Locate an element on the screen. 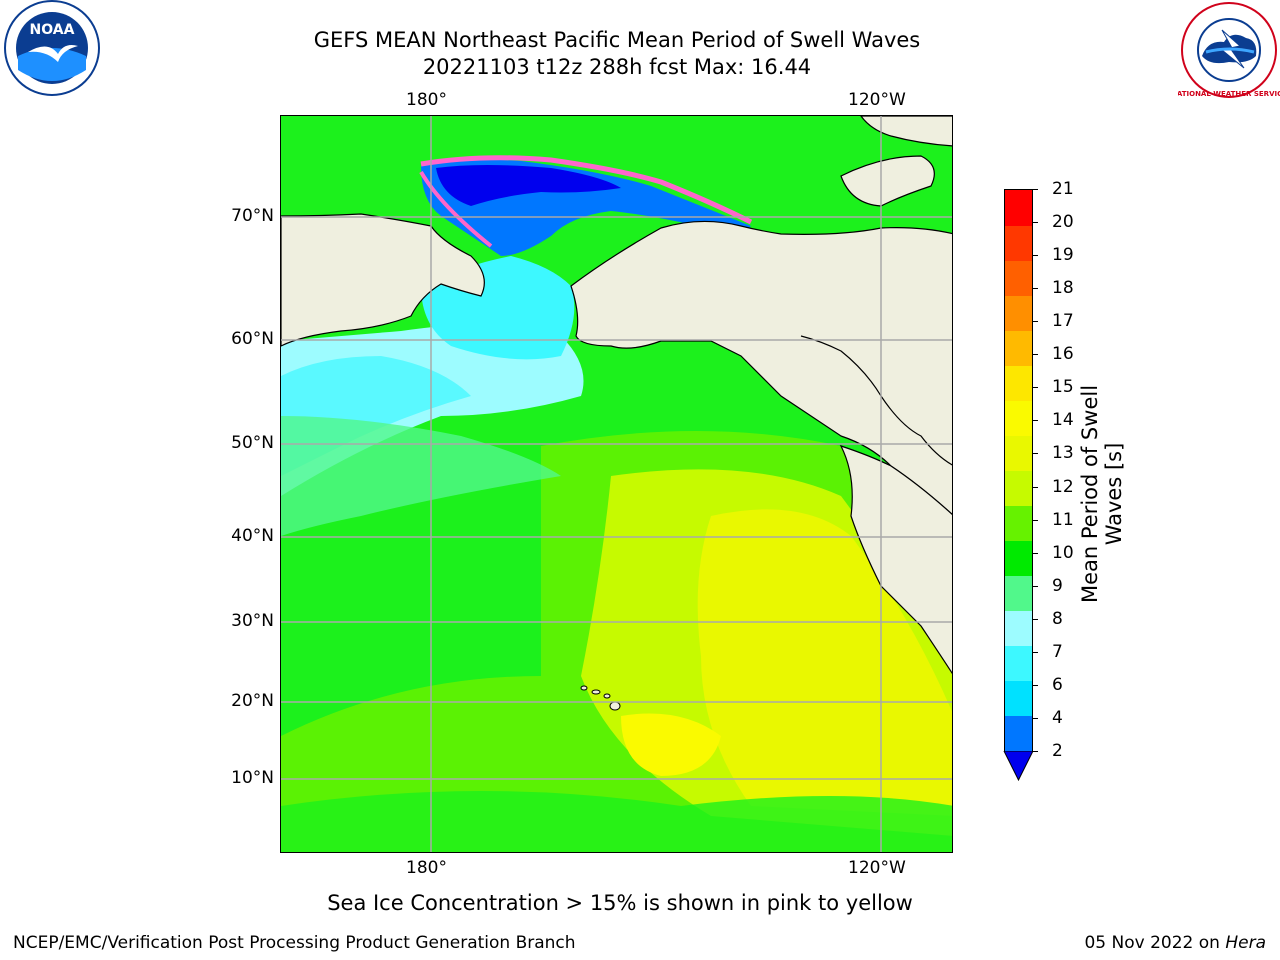 The width and height of the screenshot is (1280, 960). colorbar-extend-arrow is located at coordinates (1018, 766).